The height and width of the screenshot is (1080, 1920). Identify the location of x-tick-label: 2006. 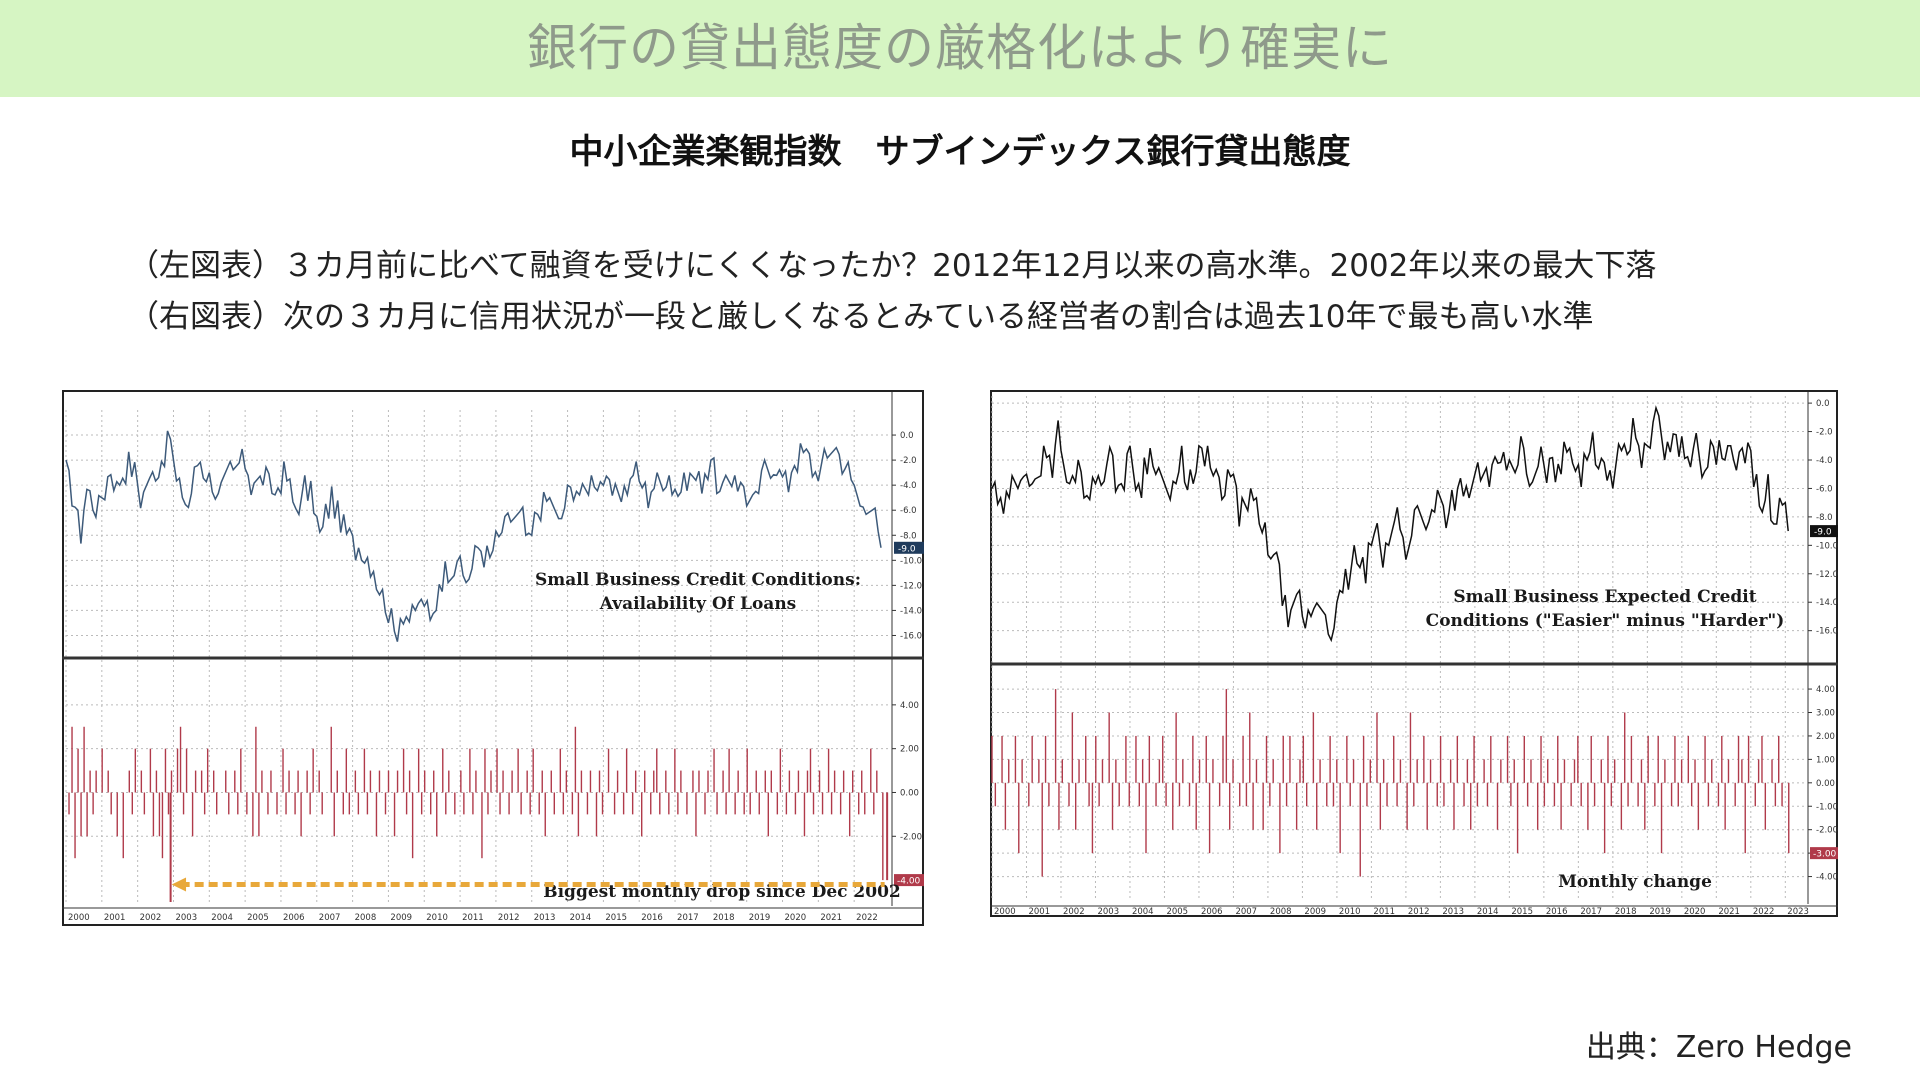
(294, 918).